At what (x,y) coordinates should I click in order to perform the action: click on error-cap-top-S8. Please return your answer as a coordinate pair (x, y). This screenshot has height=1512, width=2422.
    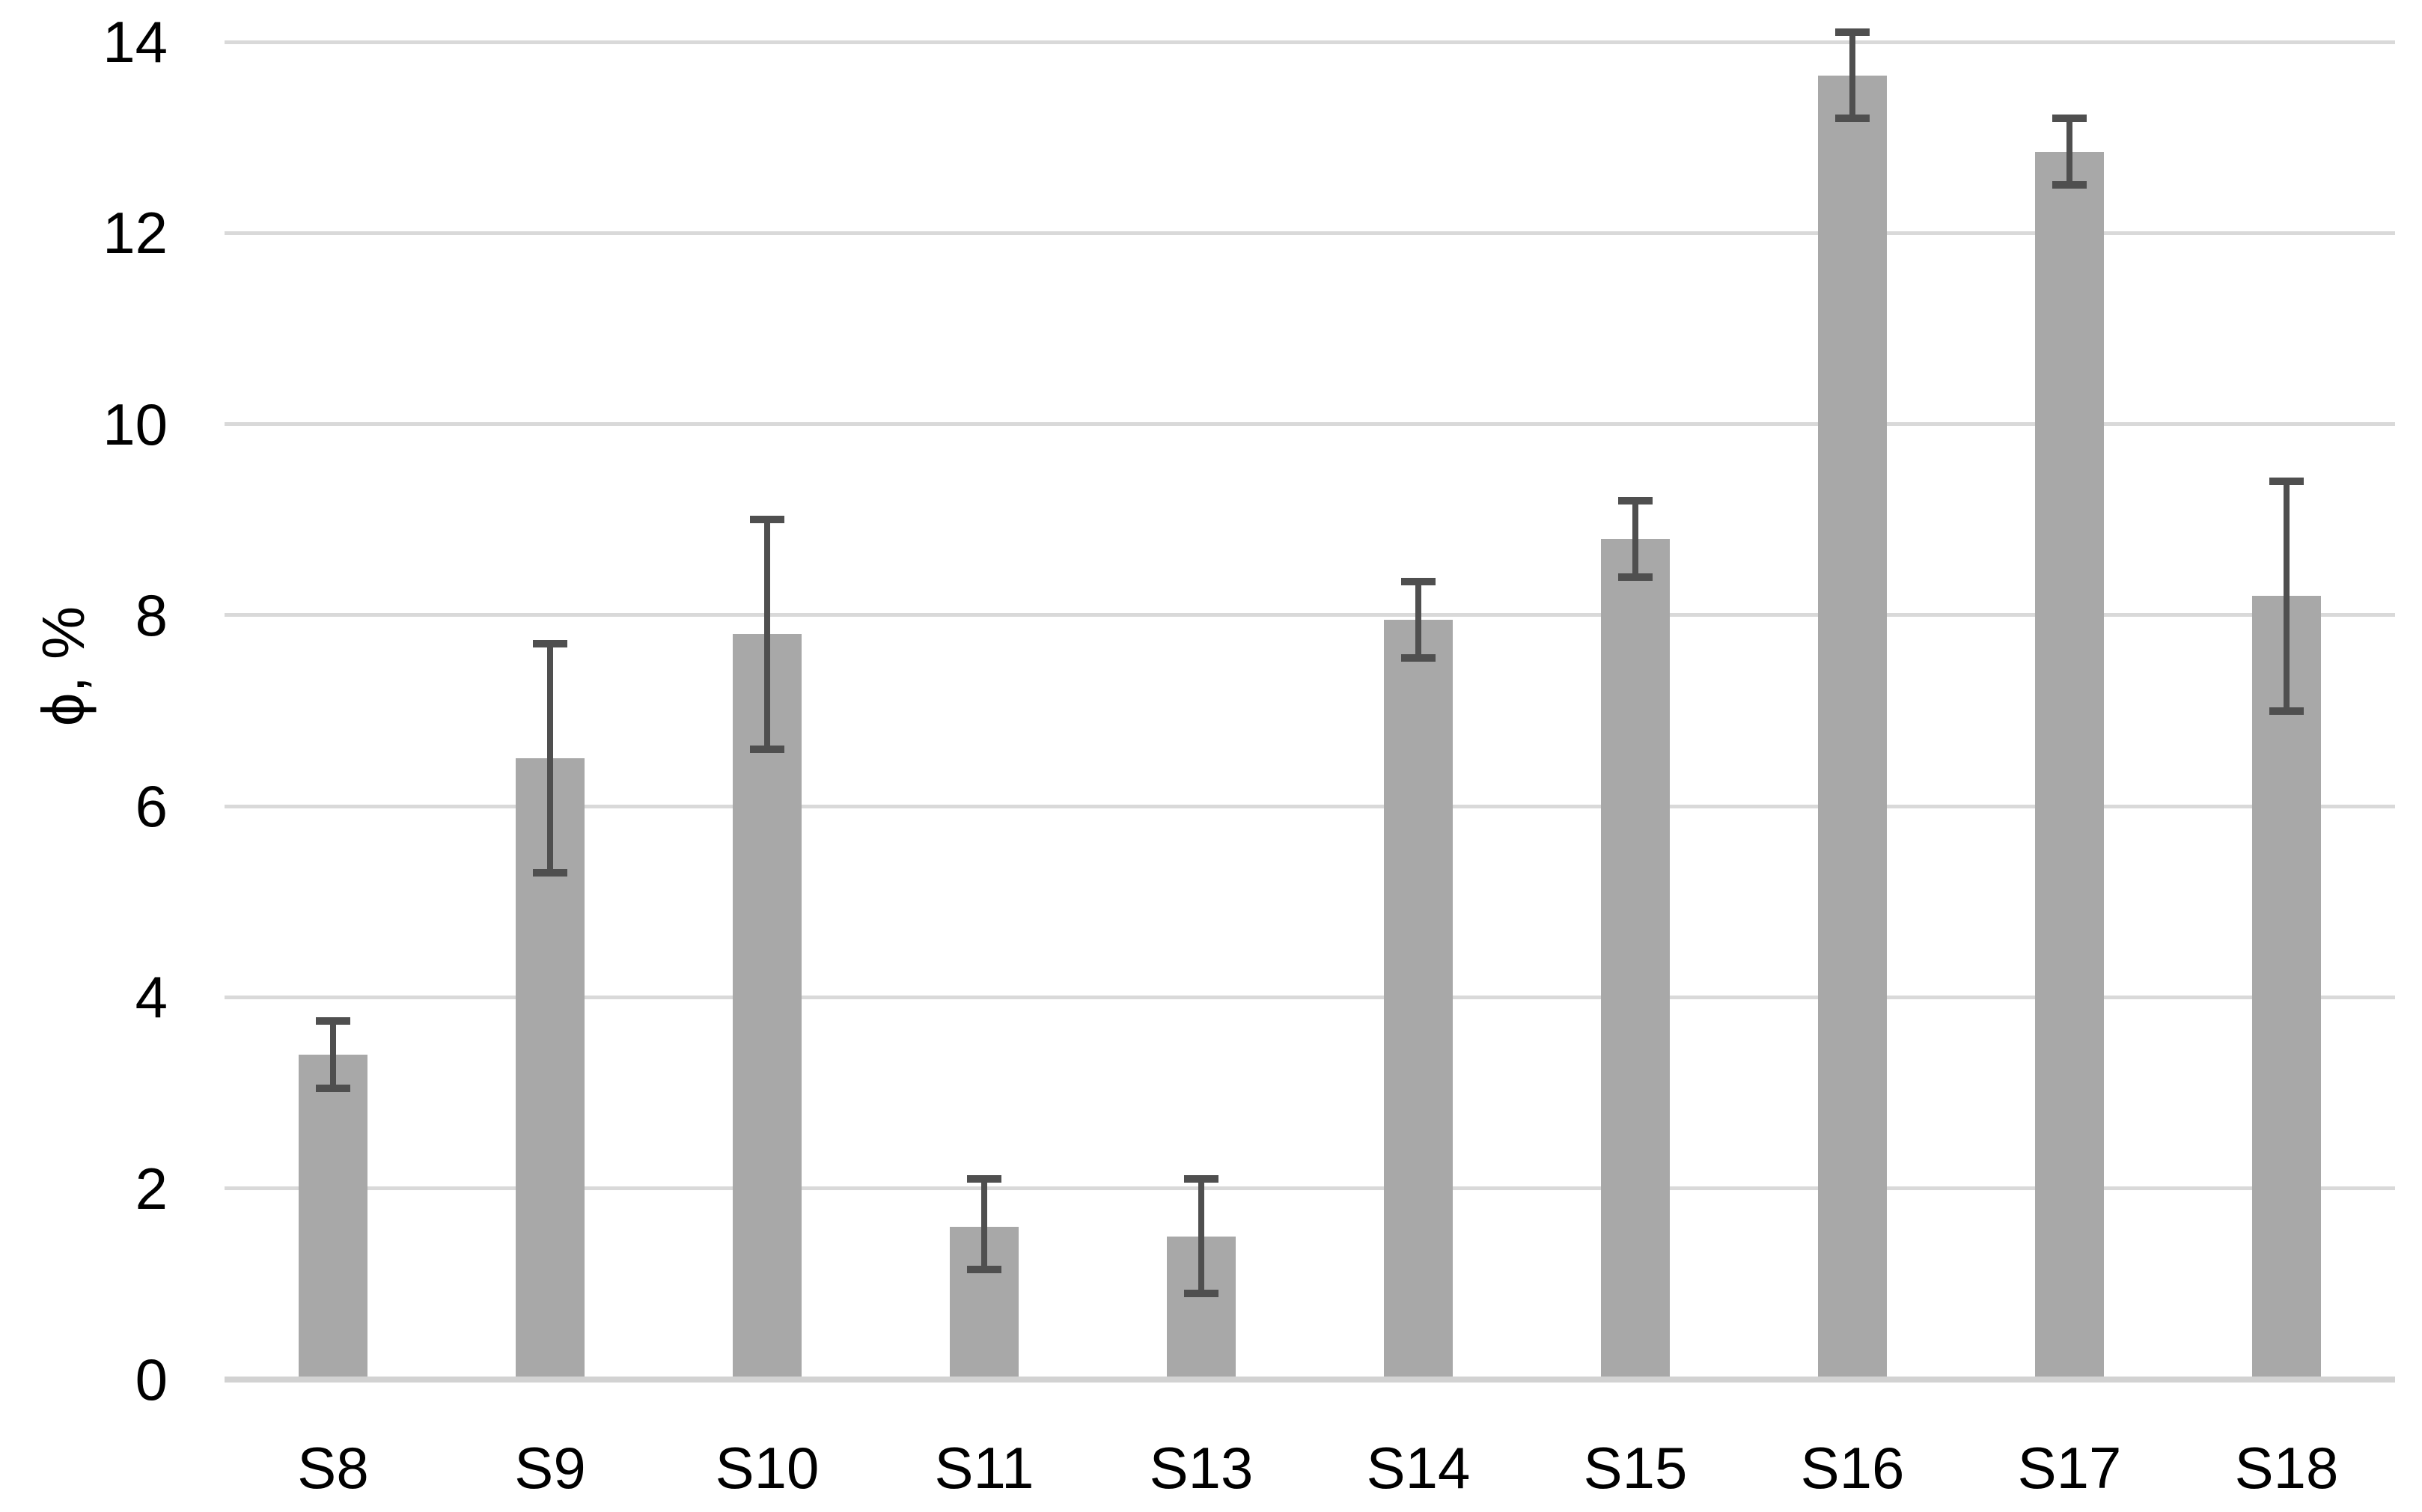
    Looking at the image, I should click on (333, 1021).